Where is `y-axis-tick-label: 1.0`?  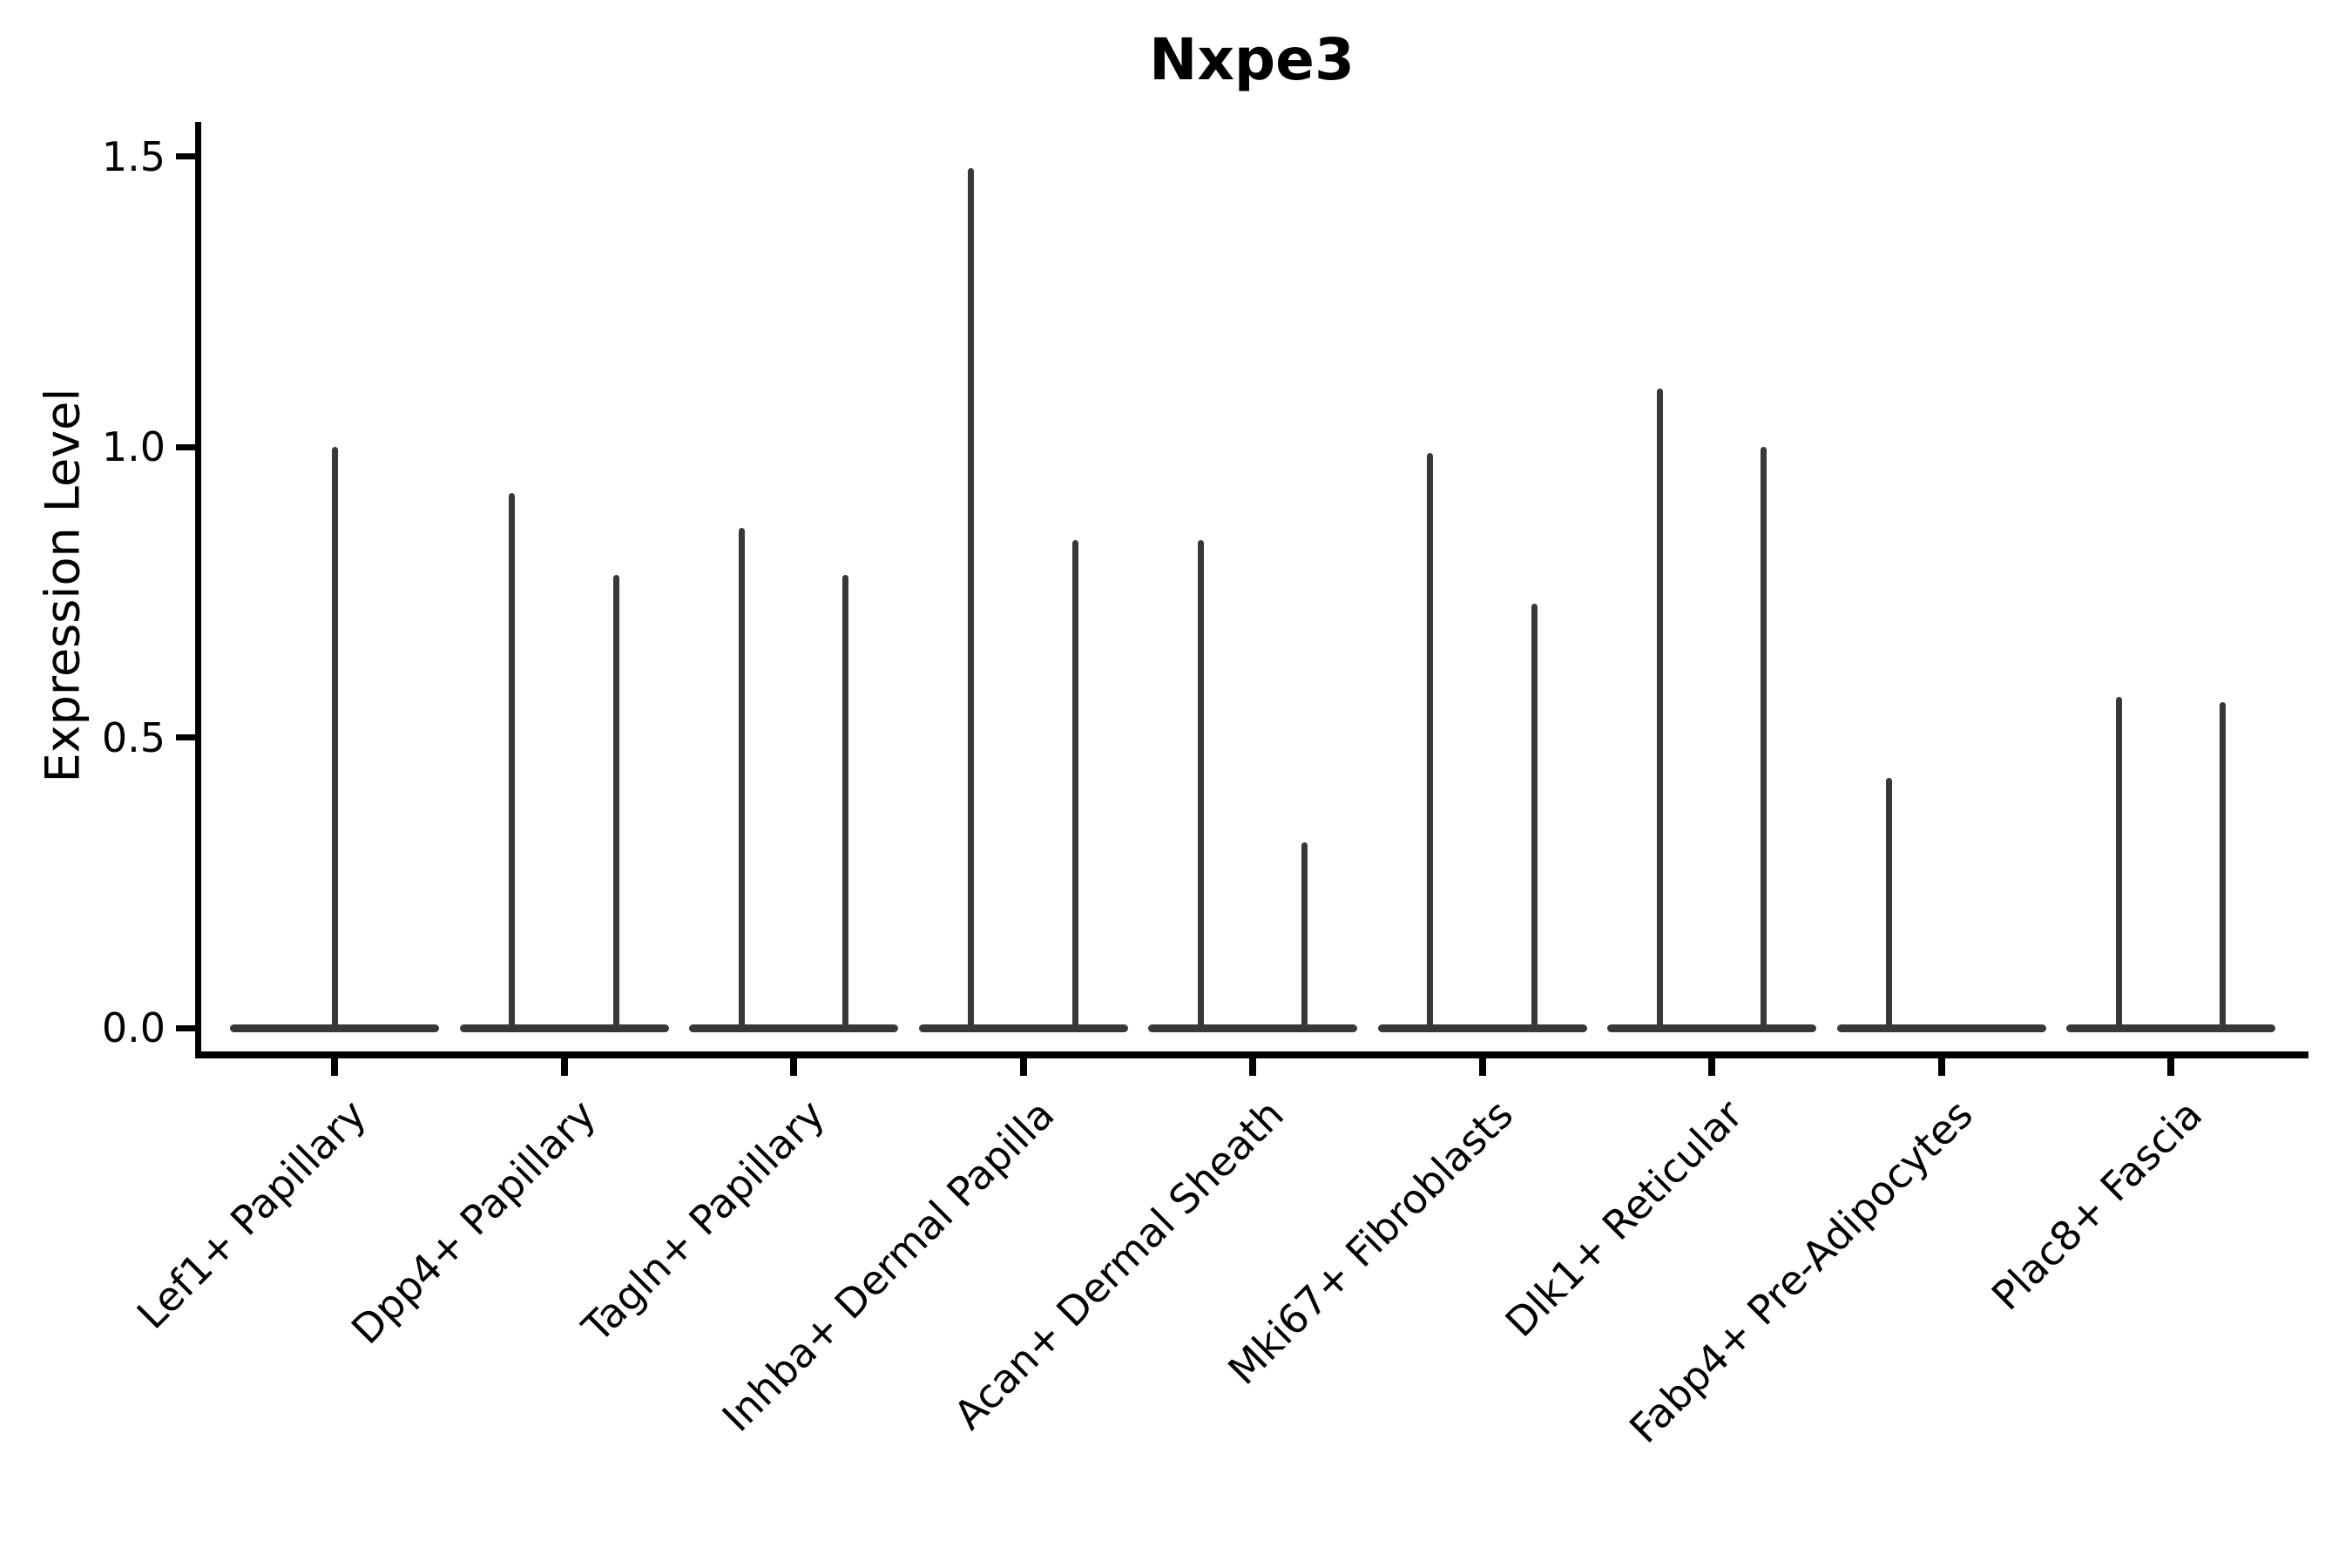 y-axis-tick-label: 1.0 is located at coordinates (134, 446).